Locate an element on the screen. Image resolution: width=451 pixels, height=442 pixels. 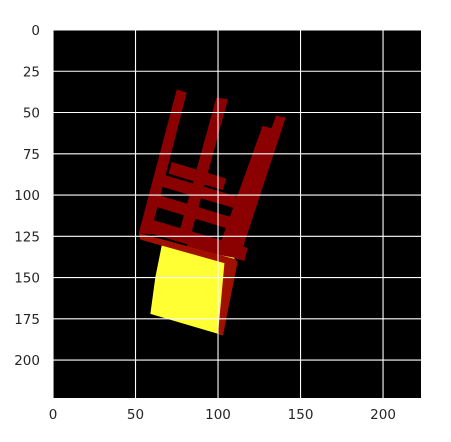
y-tick-label: 100 is located at coordinates (27, 196).